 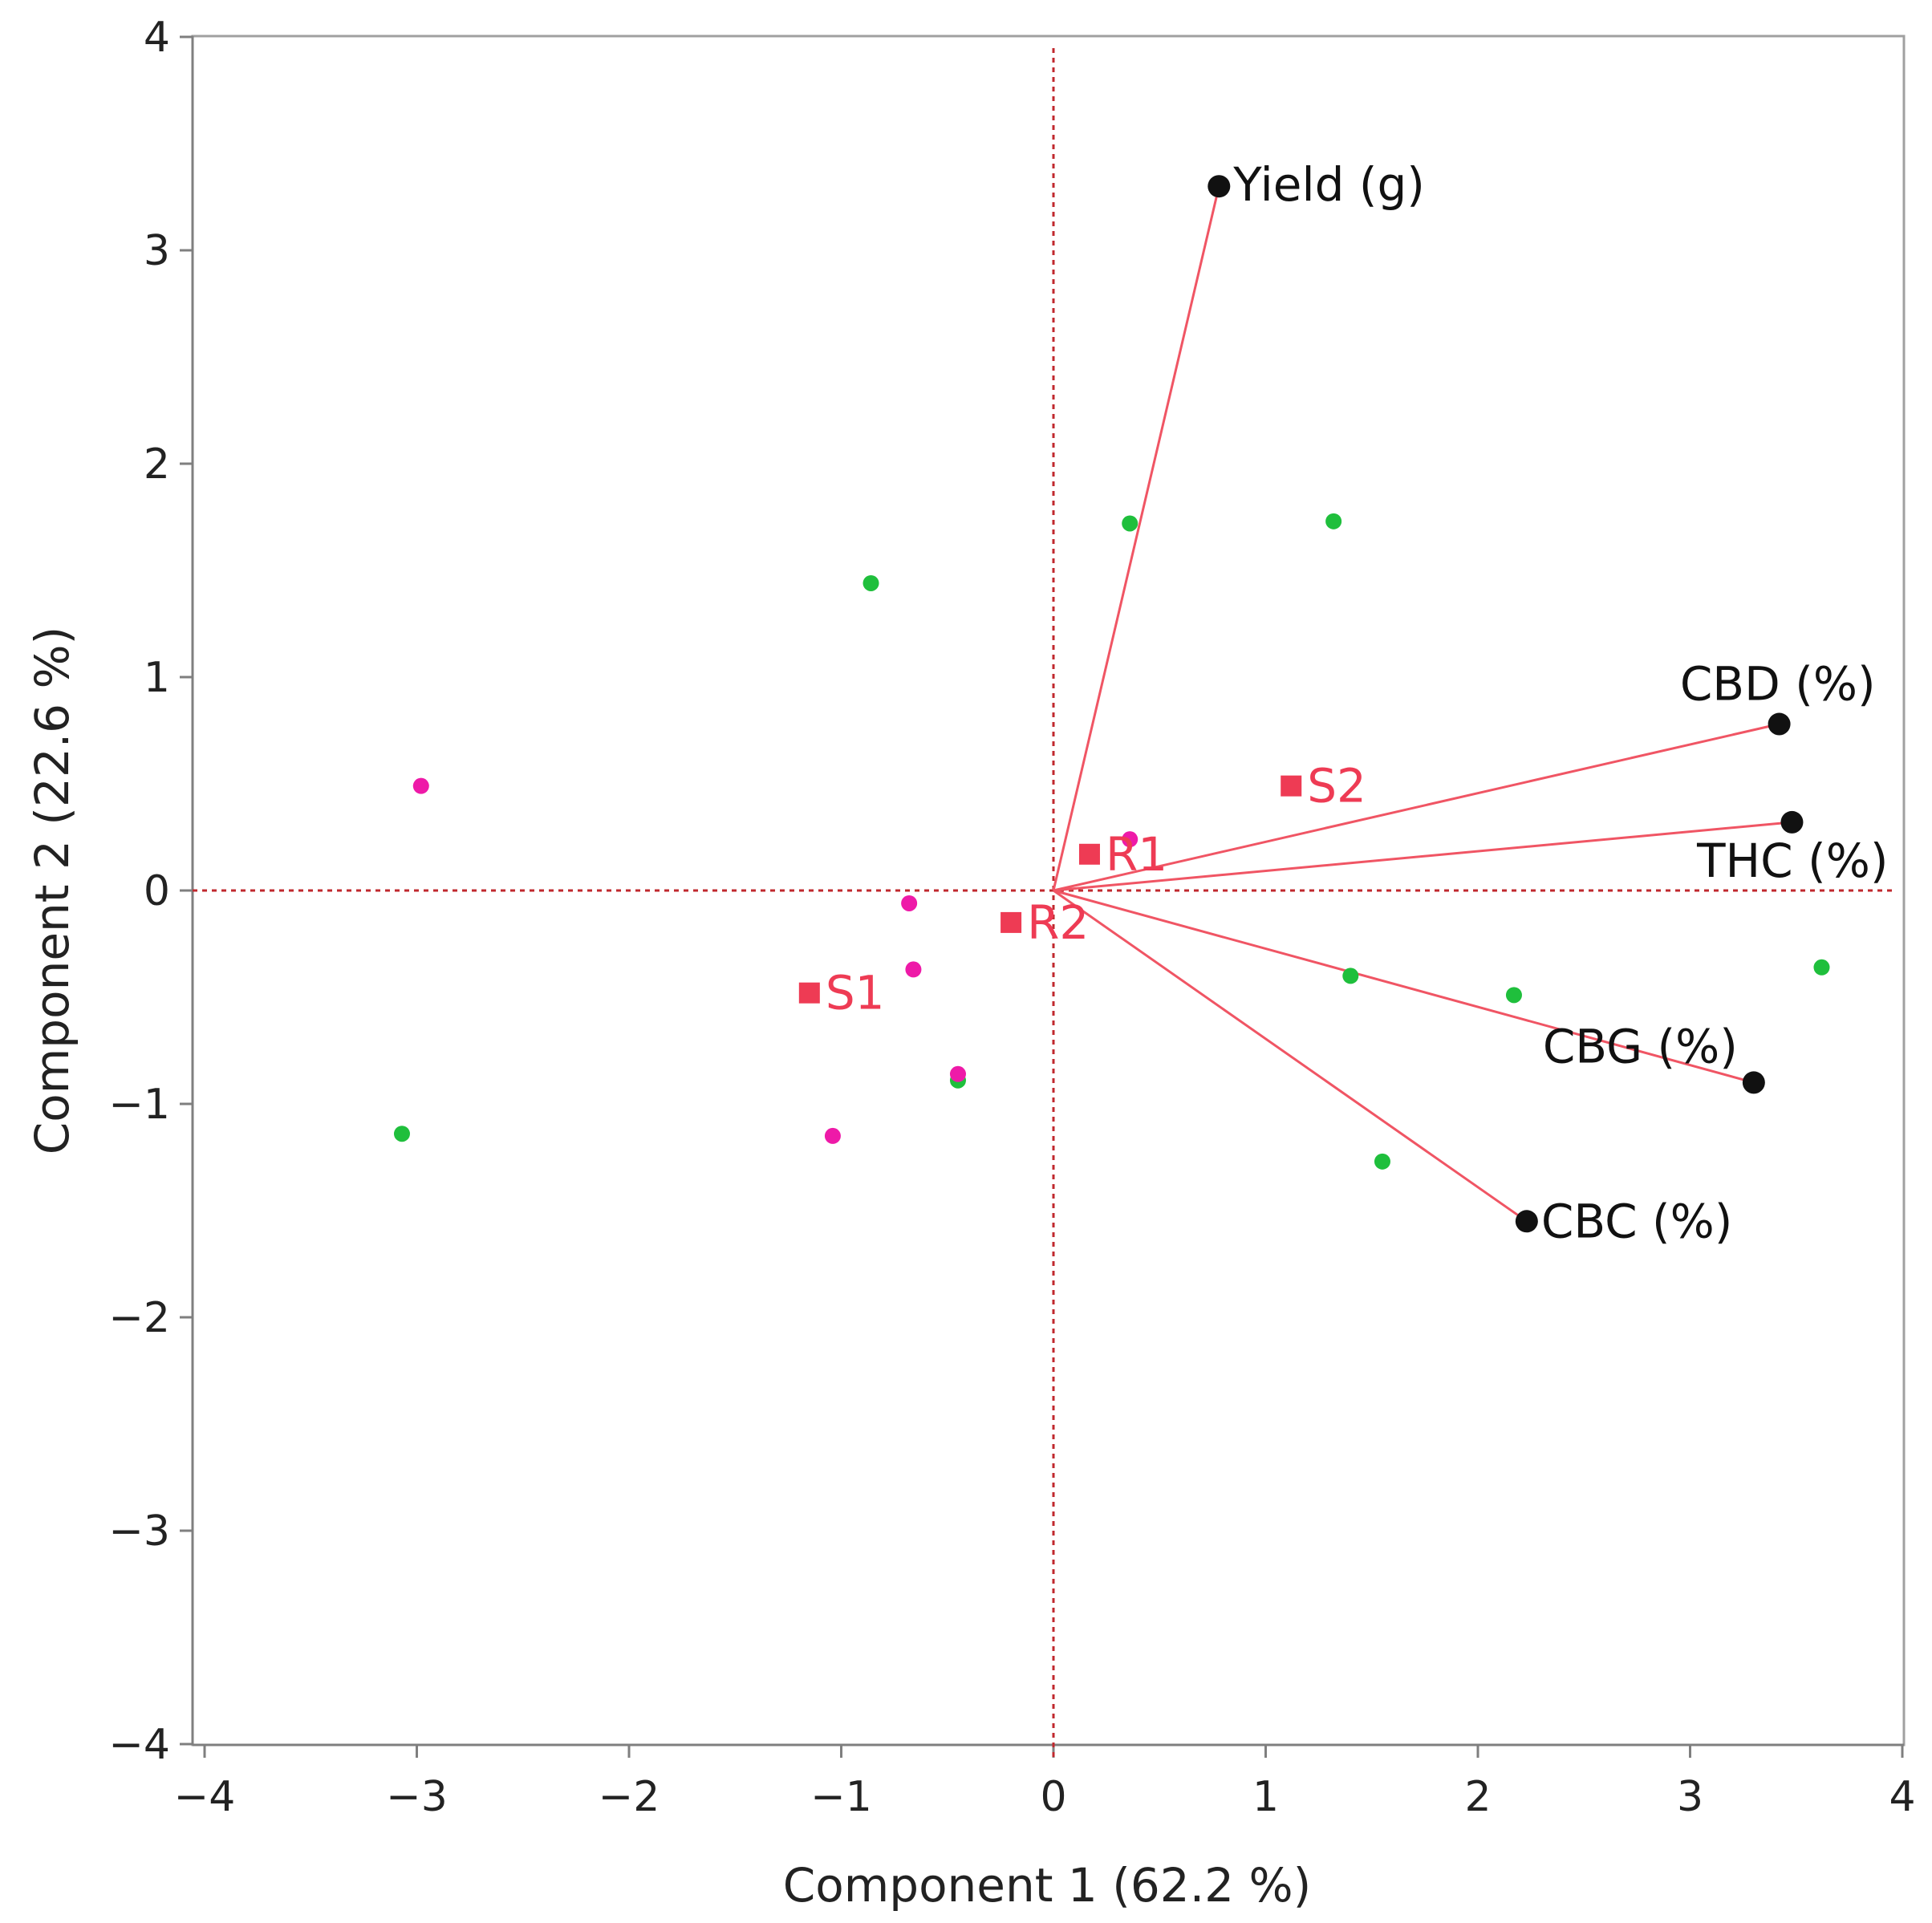 I want to click on group-label: R1, so click(x=1136, y=855).